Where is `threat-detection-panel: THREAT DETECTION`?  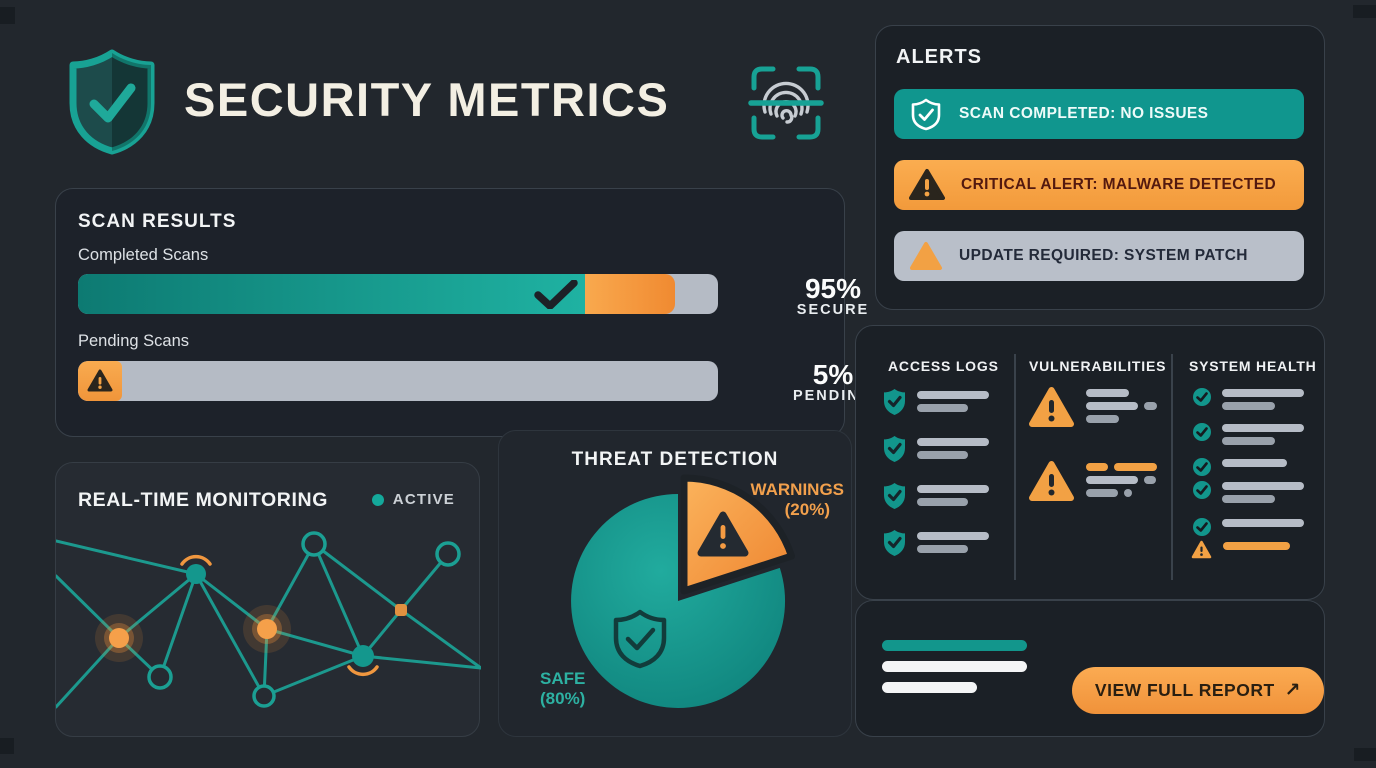
threat-detection-panel: THREAT DETECTION is located at coordinates (675, 583).